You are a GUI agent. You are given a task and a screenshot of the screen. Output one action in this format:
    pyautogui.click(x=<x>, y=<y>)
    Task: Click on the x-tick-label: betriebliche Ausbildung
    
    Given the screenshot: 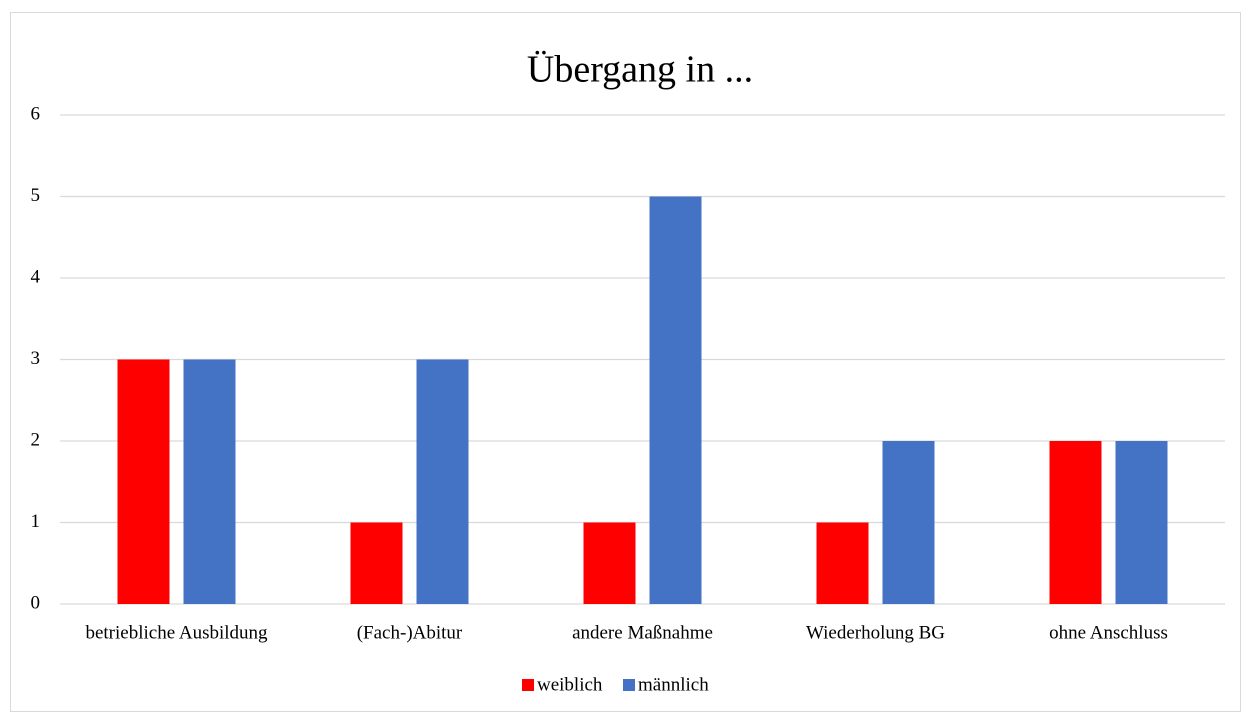 What is the action you would take?
    pyautogui.click(x=176, y=632)
    